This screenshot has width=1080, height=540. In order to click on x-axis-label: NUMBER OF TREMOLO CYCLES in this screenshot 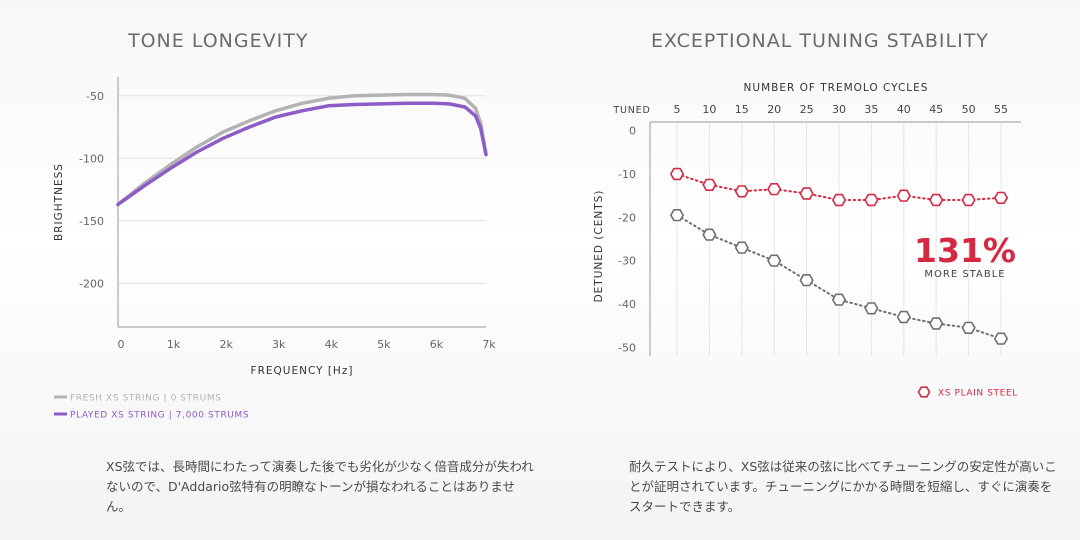, I will do `click(836, 88)`.